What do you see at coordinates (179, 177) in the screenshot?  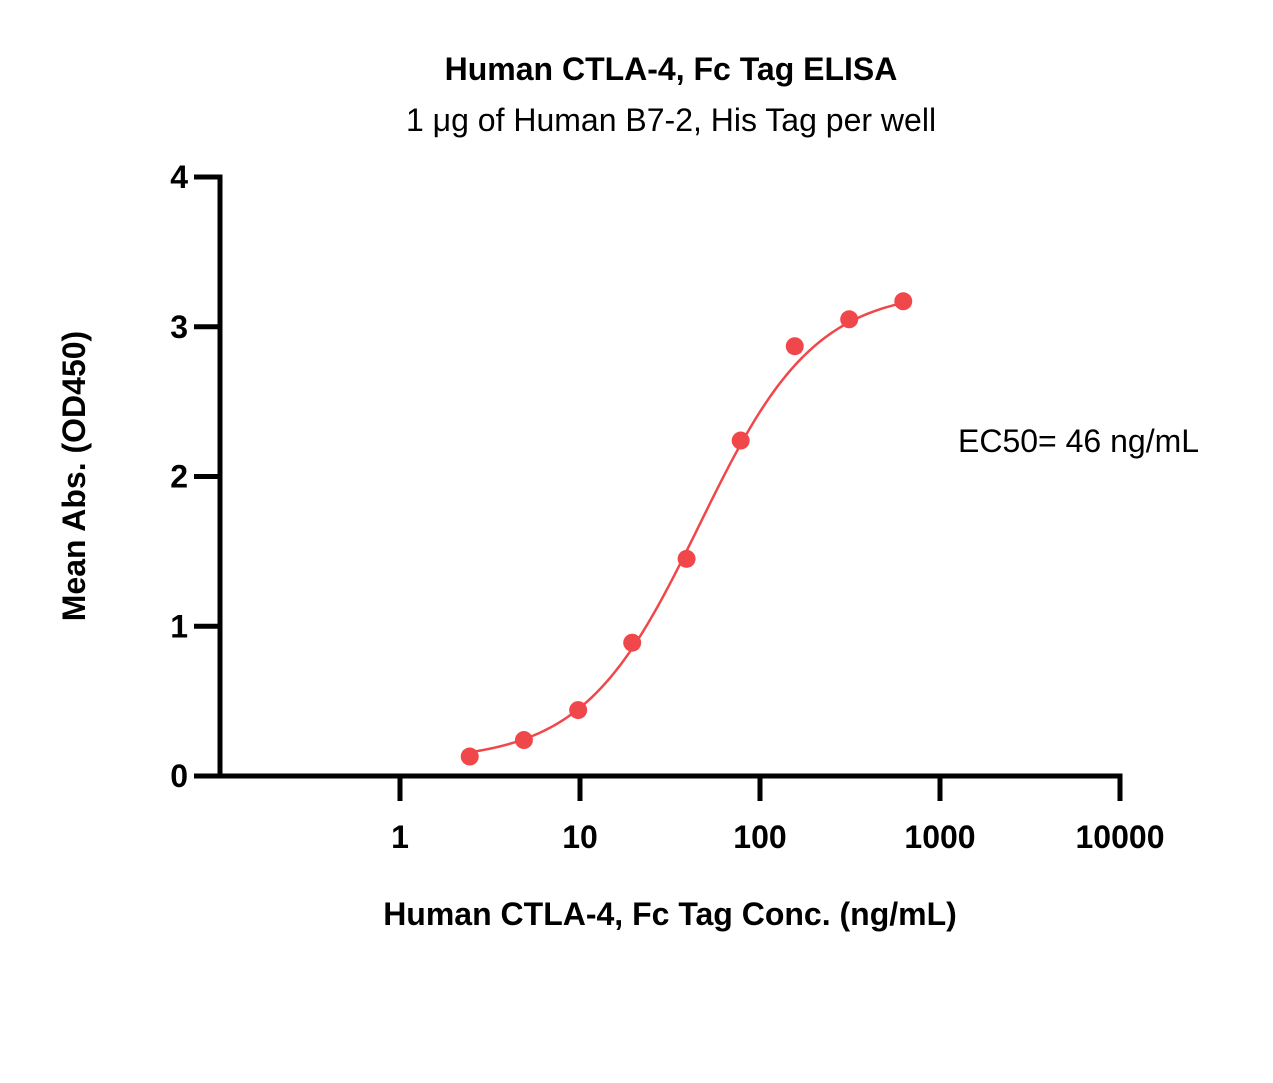 I see `y-tick-label: 4` at bounding box center [179, 177].